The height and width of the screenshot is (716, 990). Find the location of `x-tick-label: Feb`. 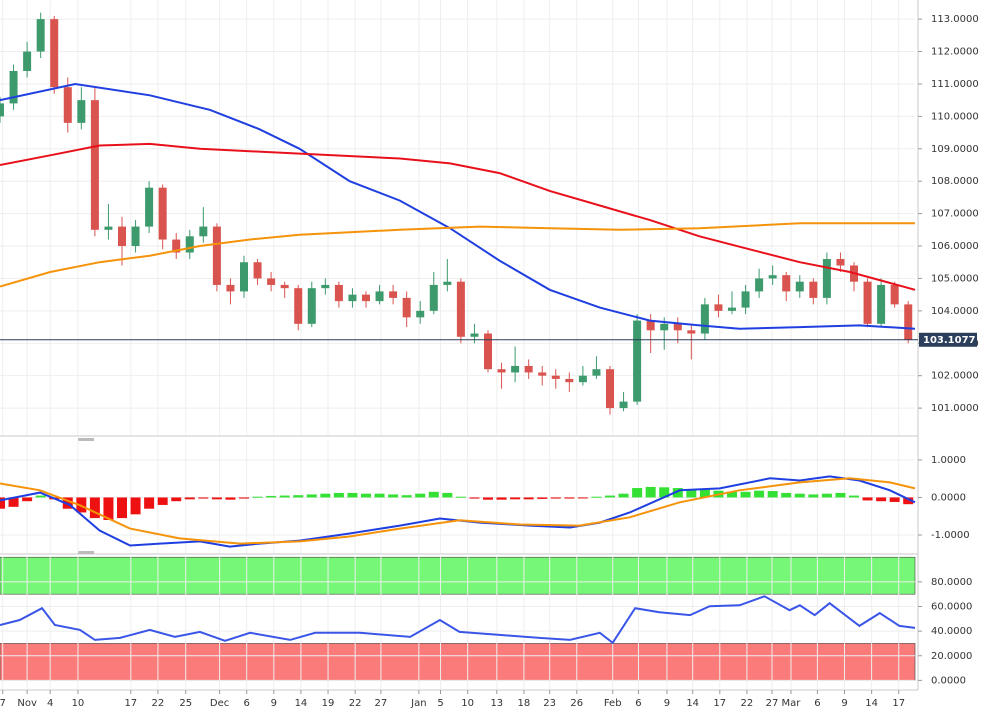

x-tick-label: Feb is located at coordinates (613, 703).